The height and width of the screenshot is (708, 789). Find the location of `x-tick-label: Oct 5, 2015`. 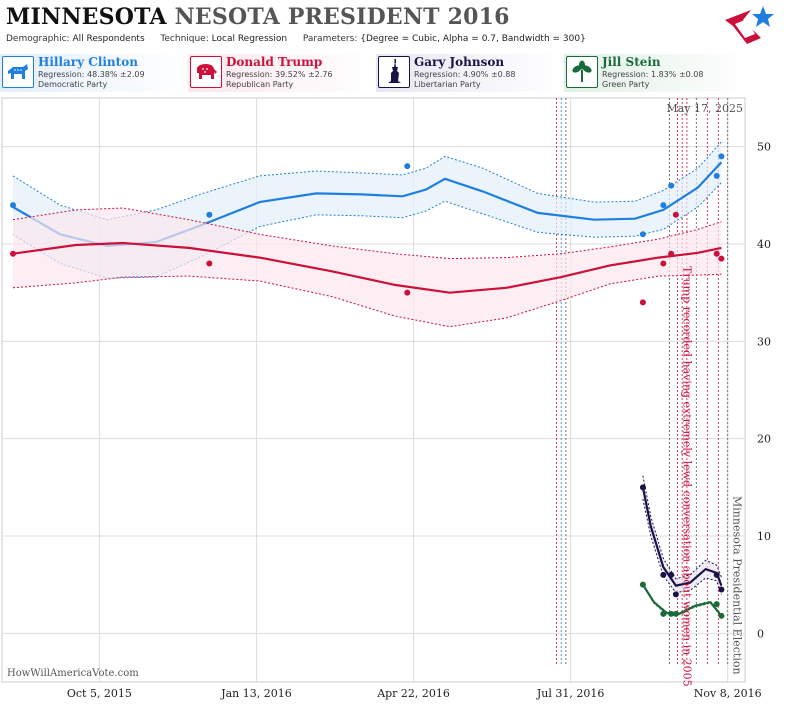

x-tick-label: Oct 5, 2015 is located at coordinates (99, 693).